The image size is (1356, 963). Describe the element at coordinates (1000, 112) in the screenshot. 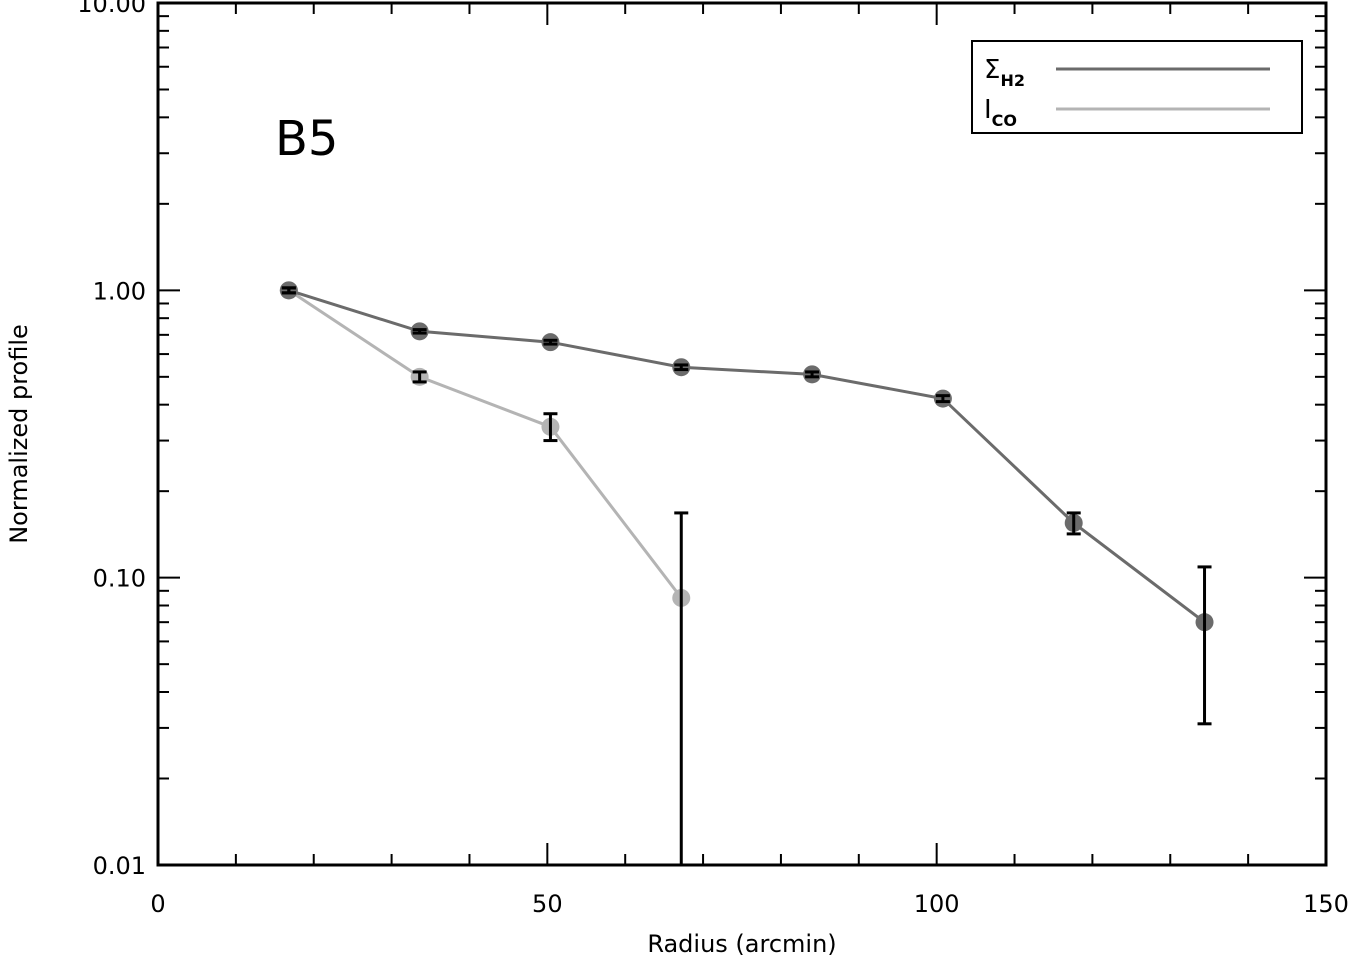

I see `legend-label: ICO` at that location.